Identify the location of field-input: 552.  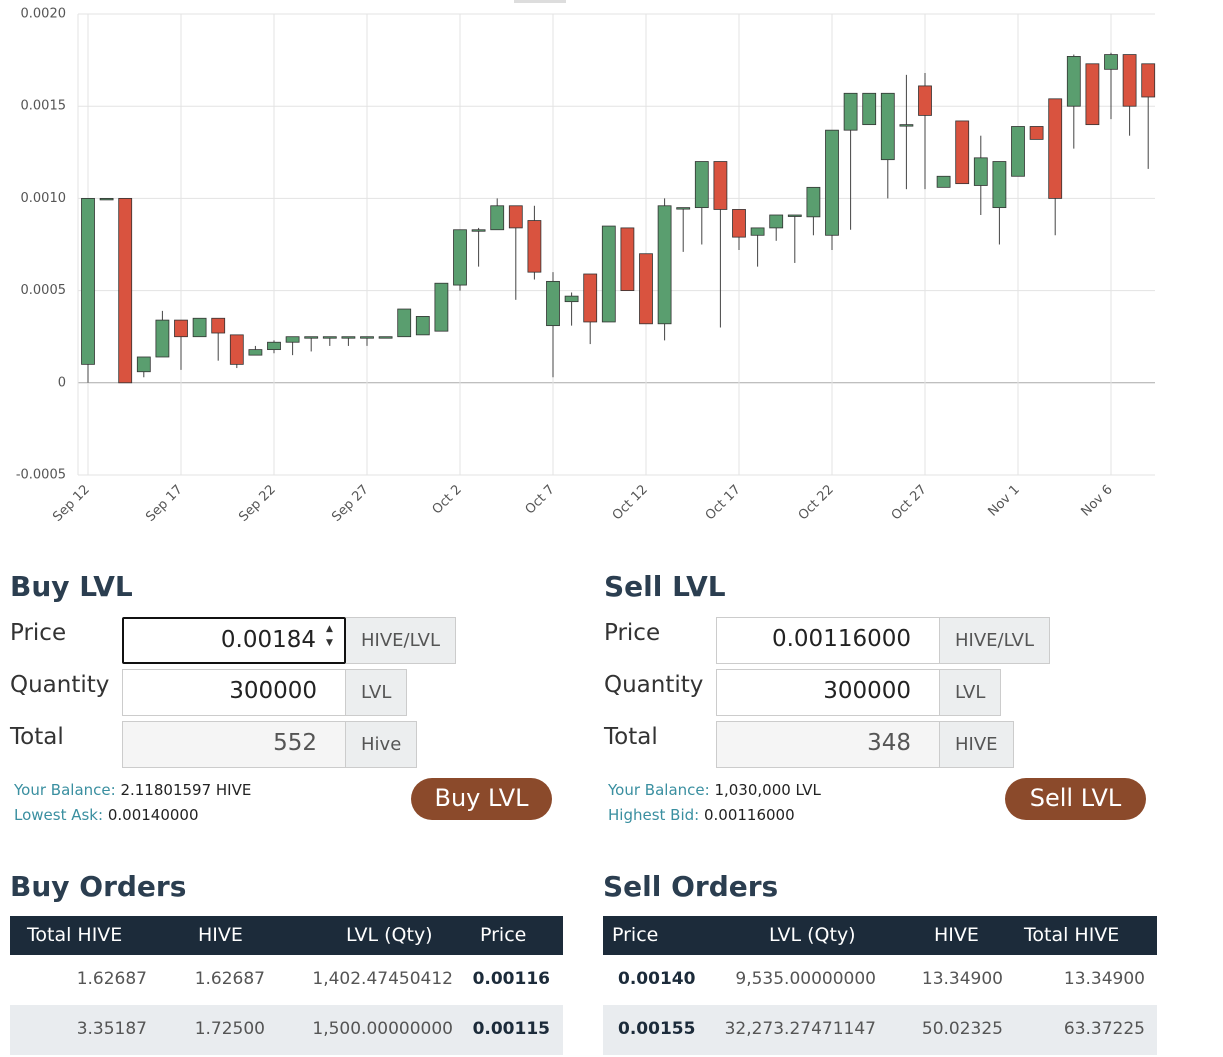
(234, 744).